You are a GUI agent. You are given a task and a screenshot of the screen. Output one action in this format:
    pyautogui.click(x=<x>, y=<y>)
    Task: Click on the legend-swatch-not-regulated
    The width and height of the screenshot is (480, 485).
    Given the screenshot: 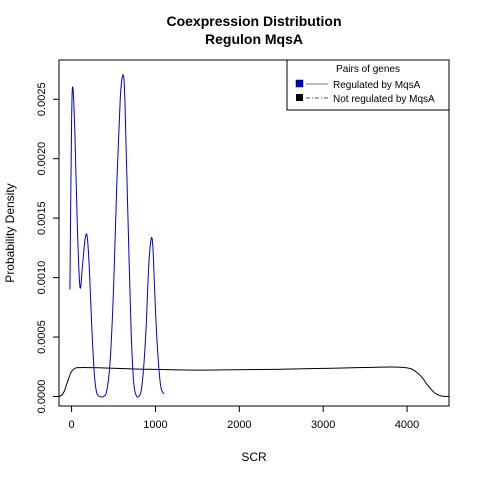 What is the action you would take?
    pyautogui.click(x=299, y=97)
    